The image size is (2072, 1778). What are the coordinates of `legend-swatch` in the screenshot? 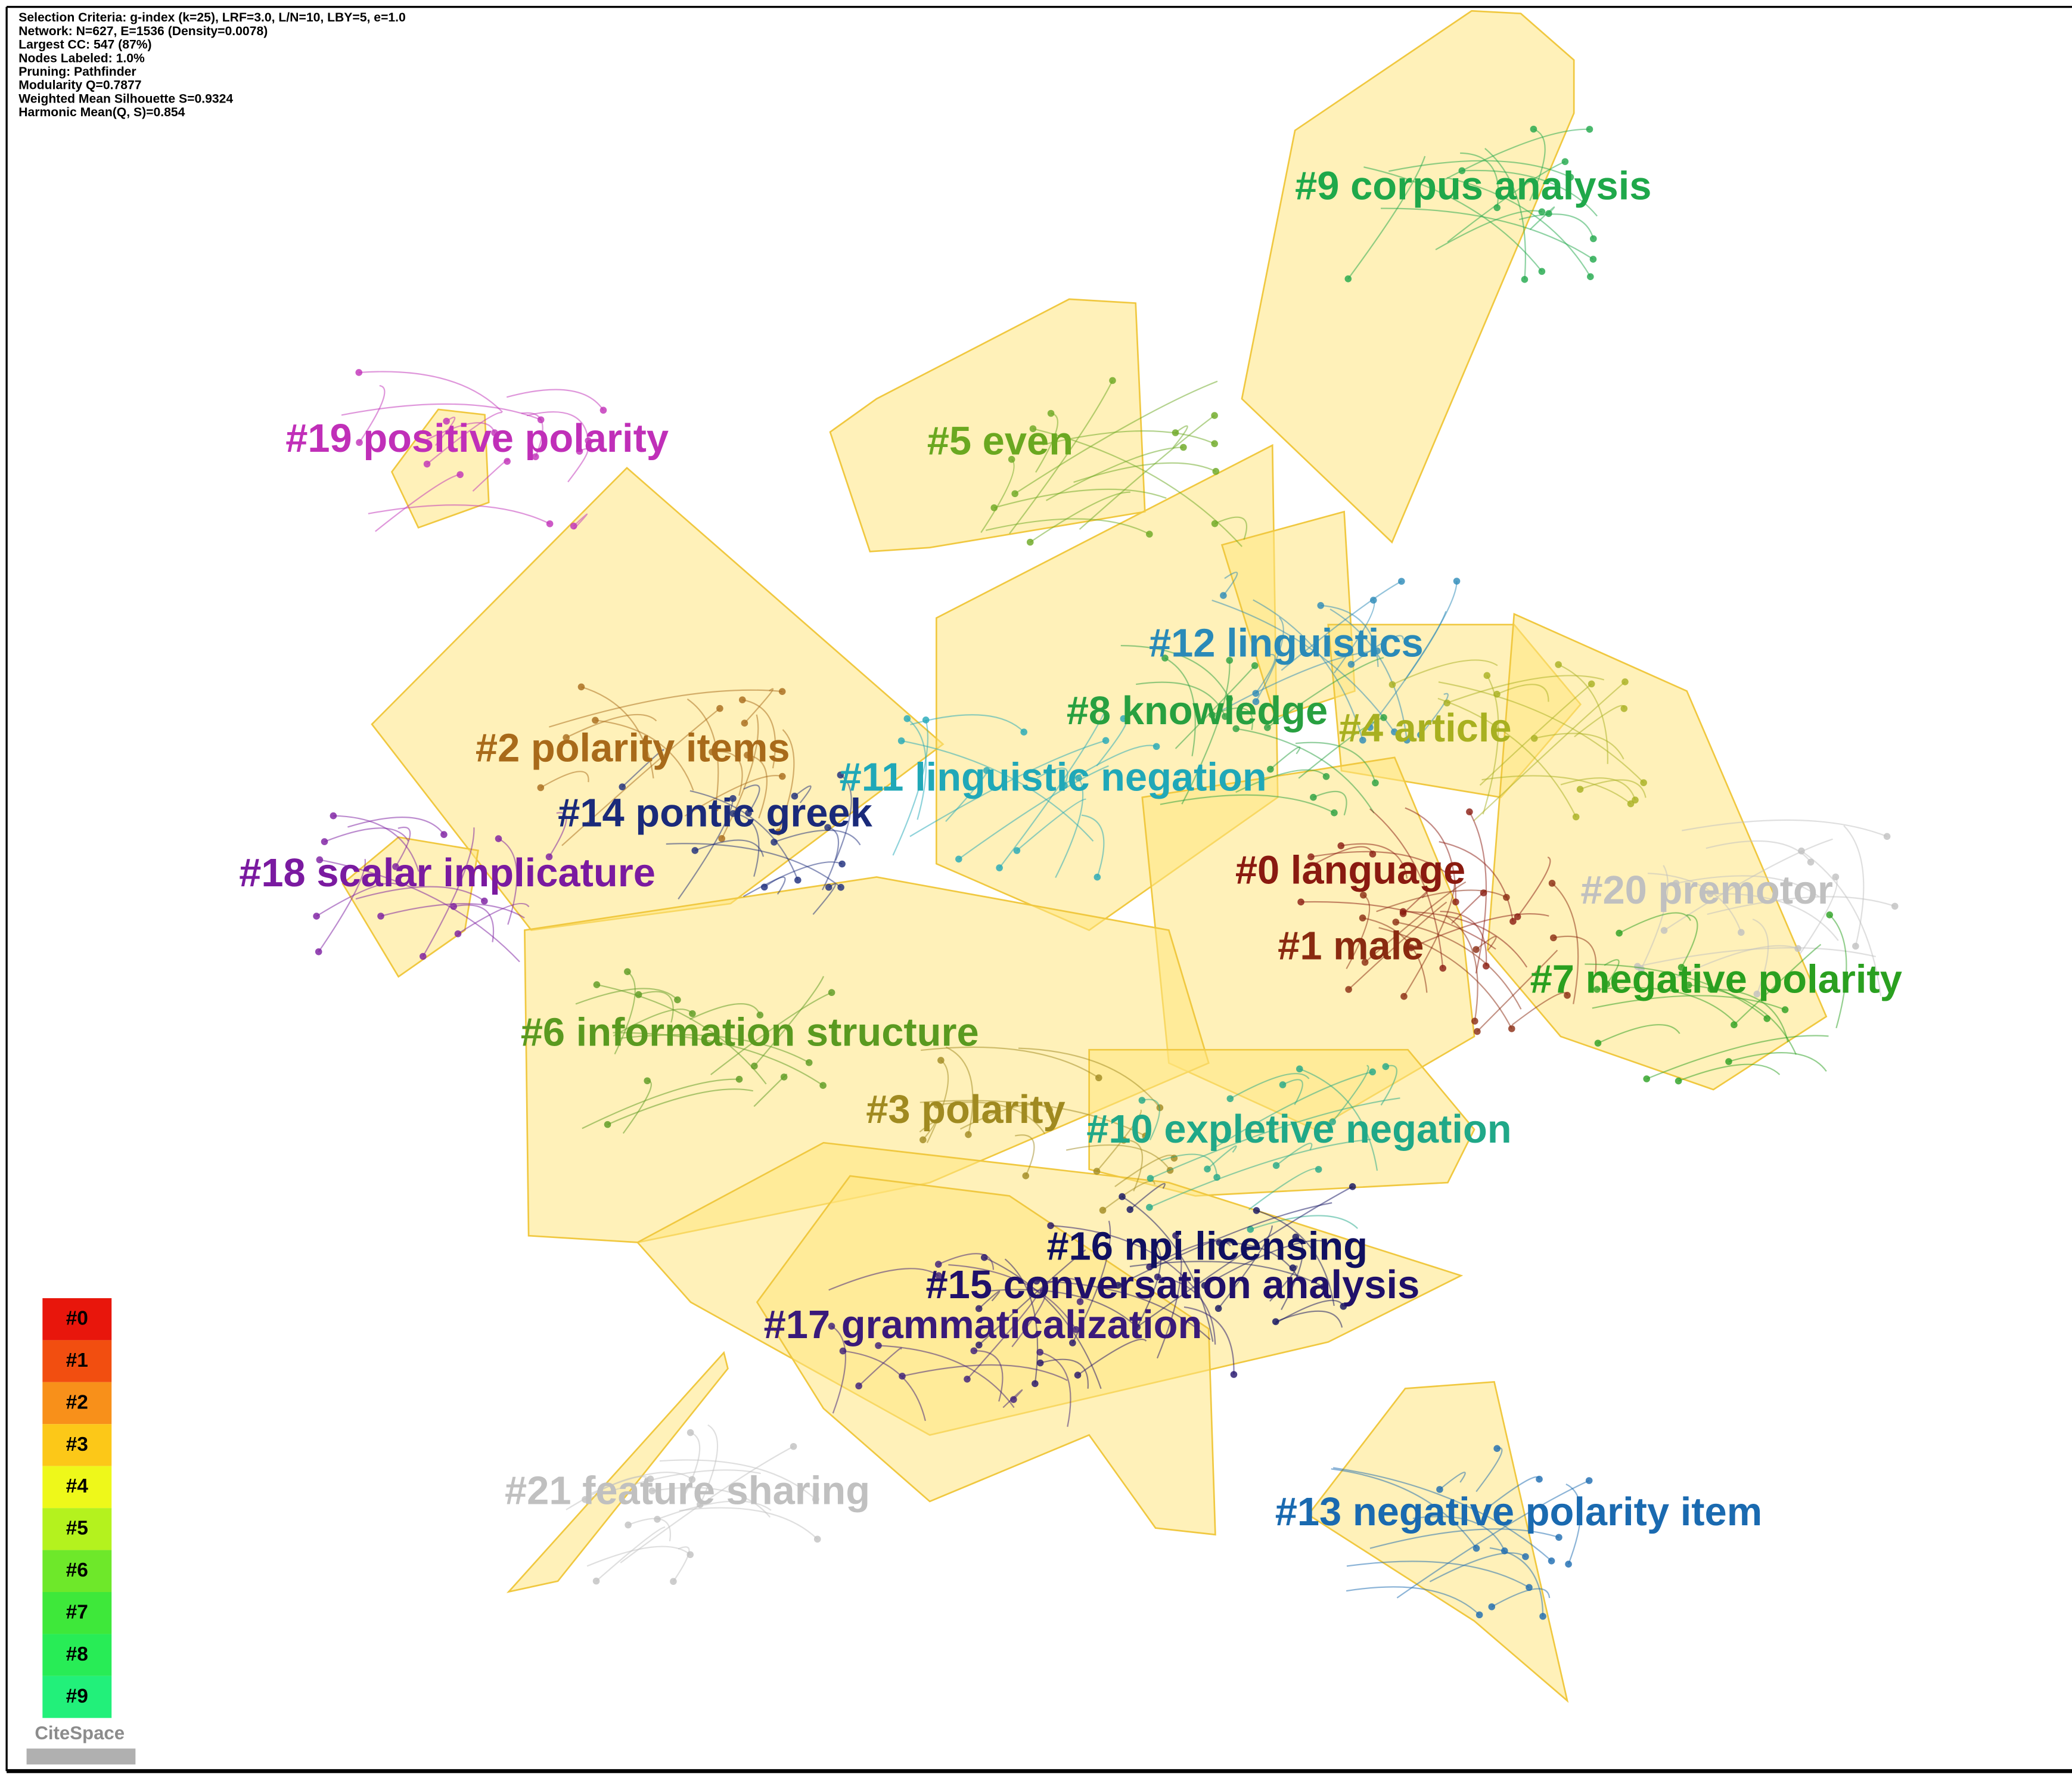 It's located at (77, 1613).